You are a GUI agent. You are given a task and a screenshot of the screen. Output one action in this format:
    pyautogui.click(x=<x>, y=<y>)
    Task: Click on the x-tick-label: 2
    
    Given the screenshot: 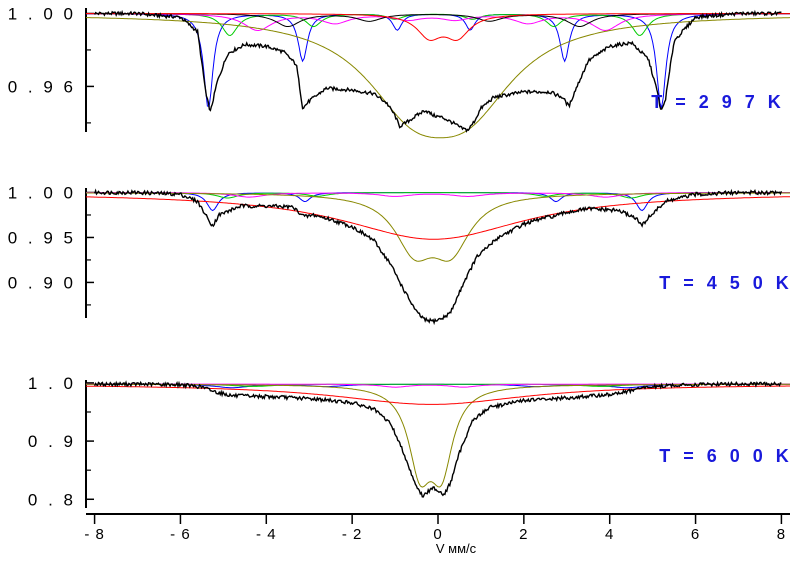 What is the action you would take?
    pyautogui.click(x=523, y=534)
    